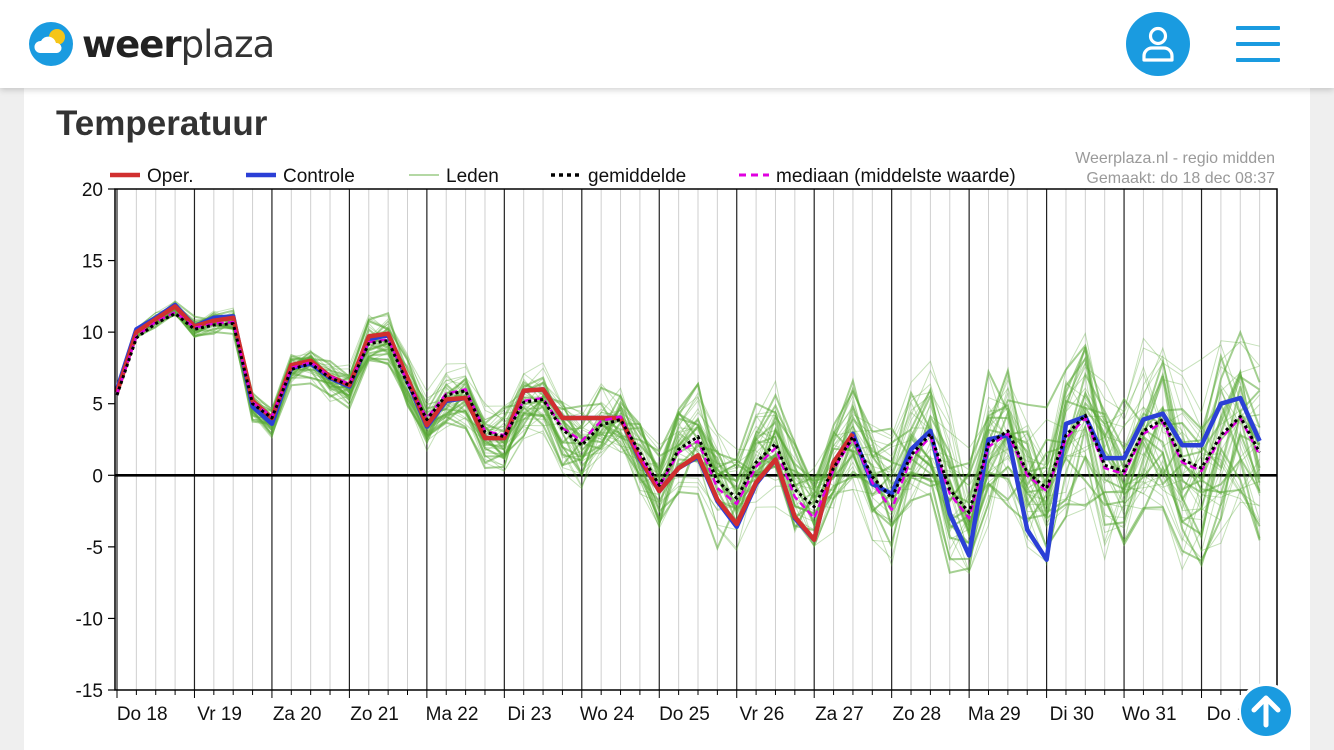  Describe the element at coordinates (607, 714) in the screenshot. I see `x-day-label: Wo 24` at that location.